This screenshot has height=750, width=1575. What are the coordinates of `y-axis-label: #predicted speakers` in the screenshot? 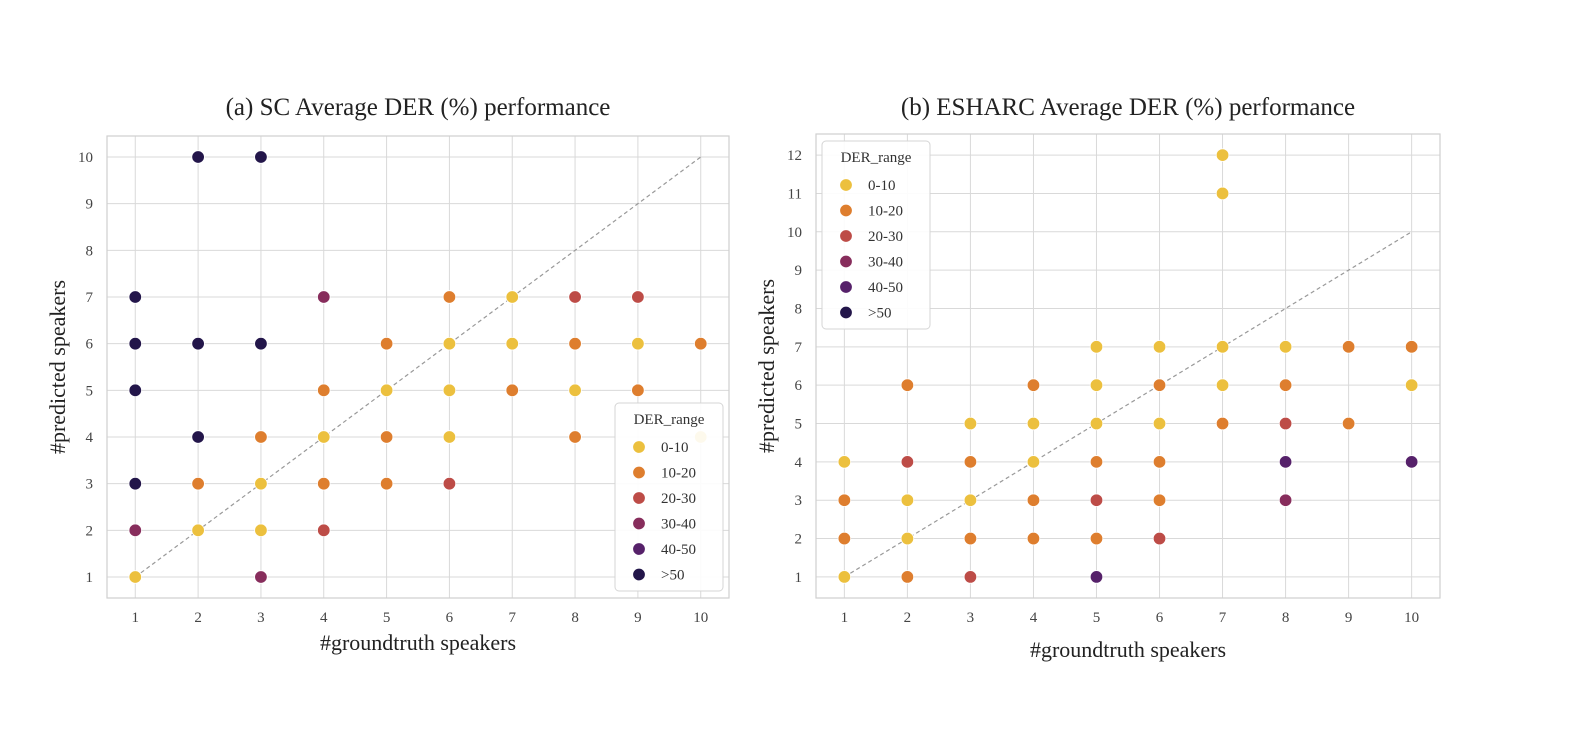 It's located at (766, 366).